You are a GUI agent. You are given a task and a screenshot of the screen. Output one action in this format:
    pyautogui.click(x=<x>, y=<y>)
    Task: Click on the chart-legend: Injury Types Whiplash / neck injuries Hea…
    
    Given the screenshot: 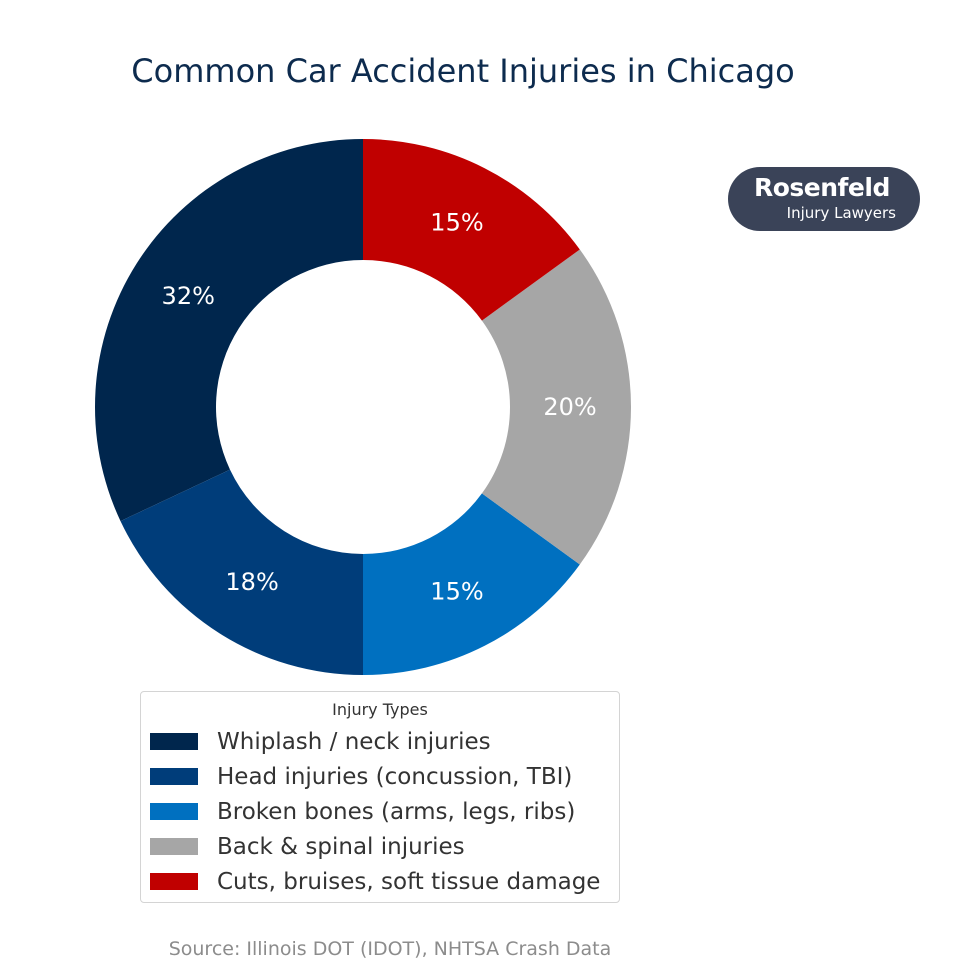 What is the action you would take?
    pyautogui.click(x=380, y=797)
    